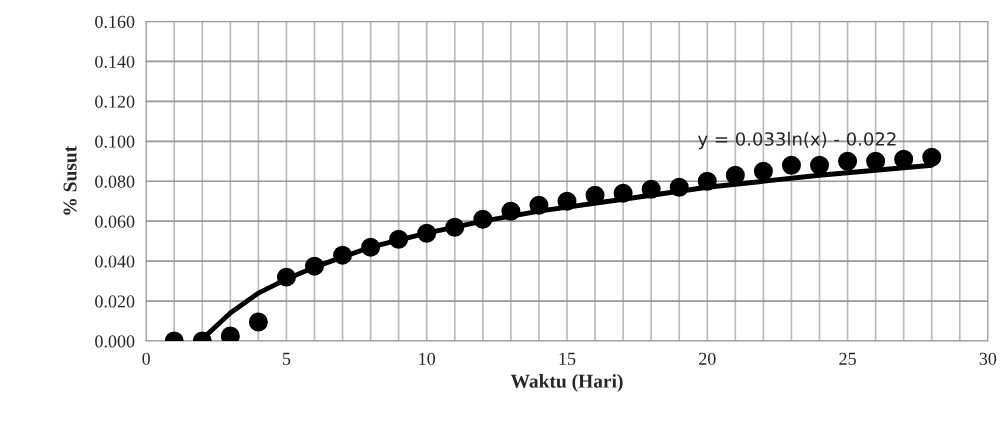  What do you see at coordinates (115, 221) in the screenshot?
I see `y-tick-label: 0.060` at bounding box center [115, 221].